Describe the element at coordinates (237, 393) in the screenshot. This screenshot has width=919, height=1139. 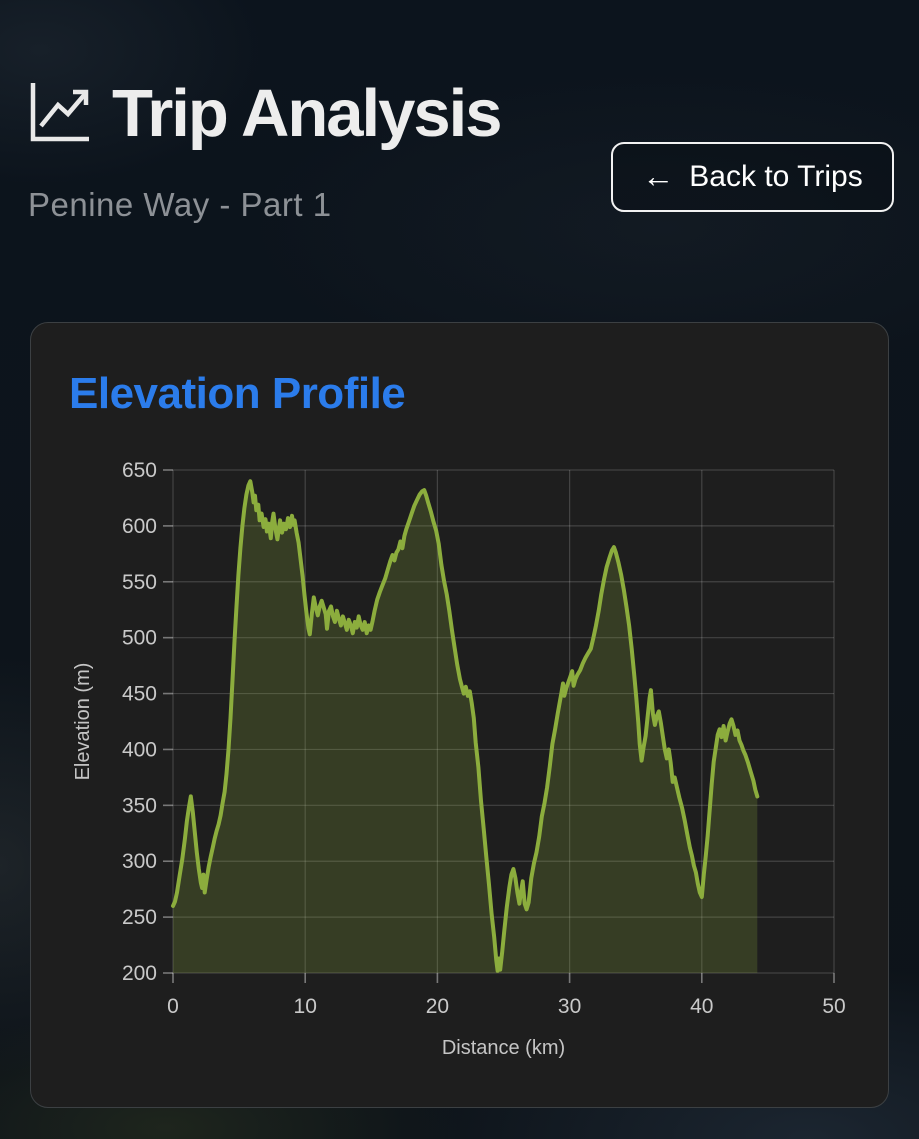
I see `card-title: Elevation Profile` at that location.